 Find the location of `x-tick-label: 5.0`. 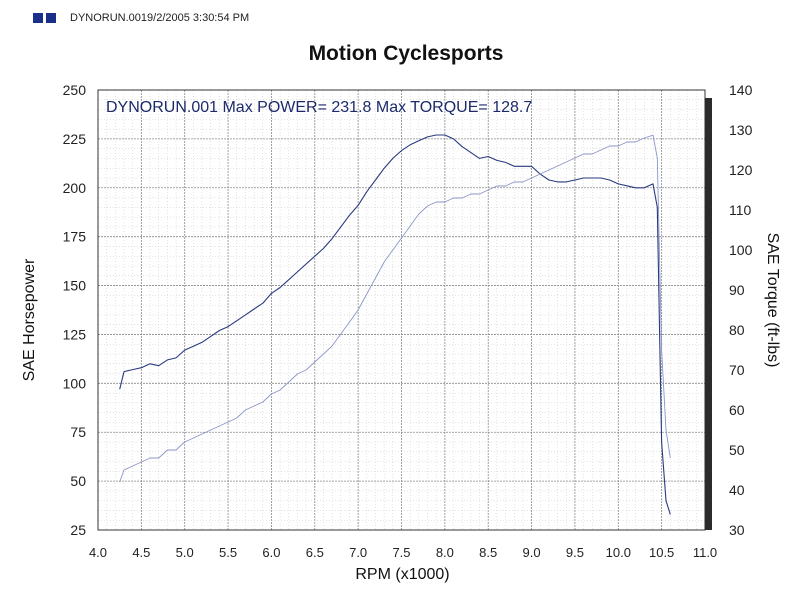

x-tick-label: 5.0 is located at coordinates (185, 552).